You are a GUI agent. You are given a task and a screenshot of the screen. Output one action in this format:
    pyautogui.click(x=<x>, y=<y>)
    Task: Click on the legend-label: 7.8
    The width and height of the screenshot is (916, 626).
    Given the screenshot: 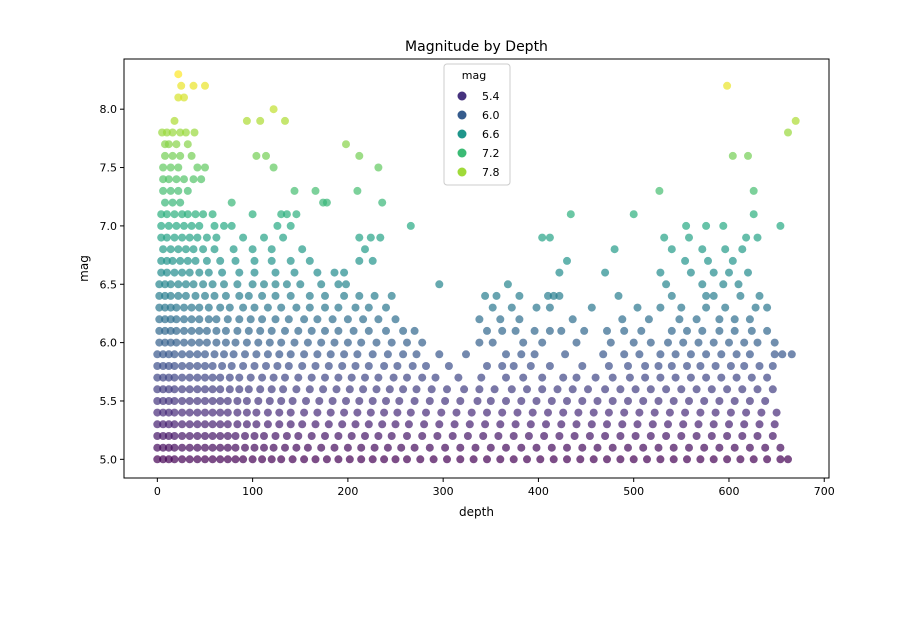 What is the action you would take?
    pyautogui.click(x=491, y=172)
    